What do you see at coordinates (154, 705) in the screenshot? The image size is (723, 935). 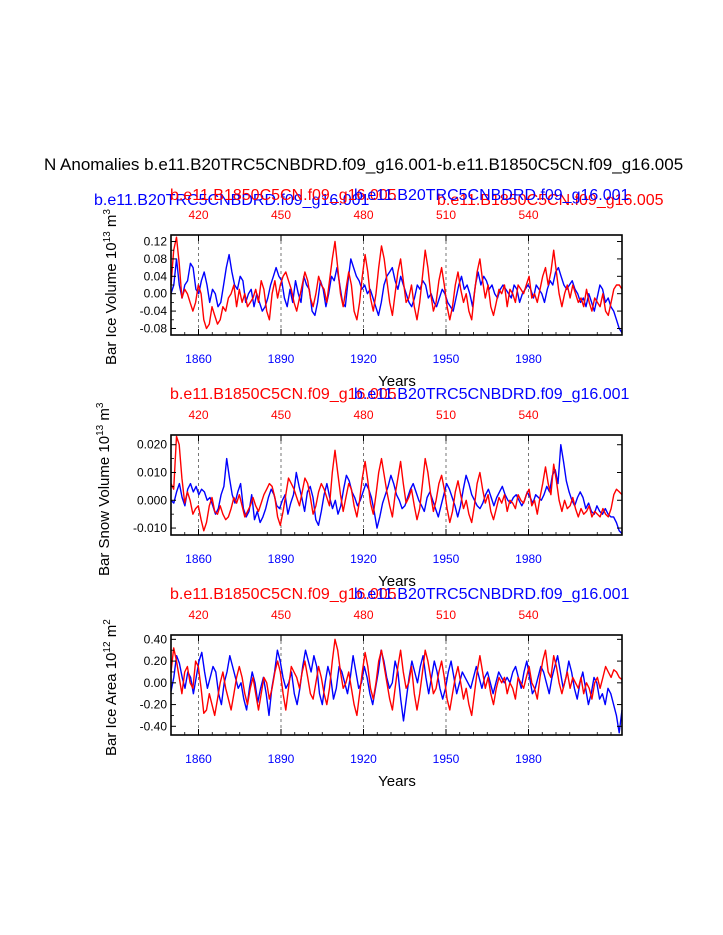 I see `panel-ice-area-y-tick-label-3: -0.20` at bounding box center [154, 705].